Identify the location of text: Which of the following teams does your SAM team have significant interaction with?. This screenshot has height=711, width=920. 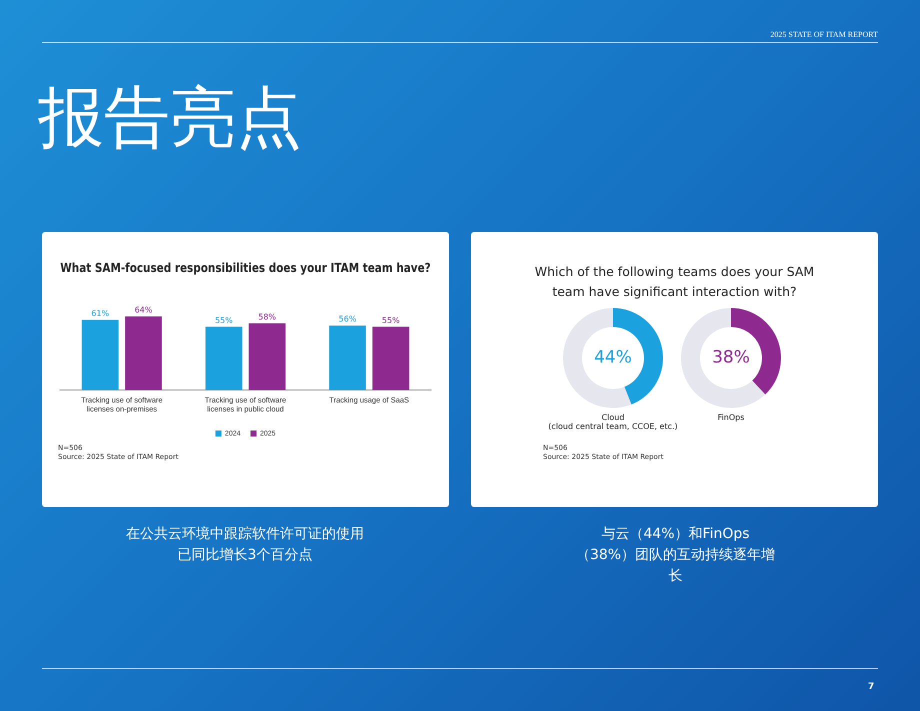
(675, 282).